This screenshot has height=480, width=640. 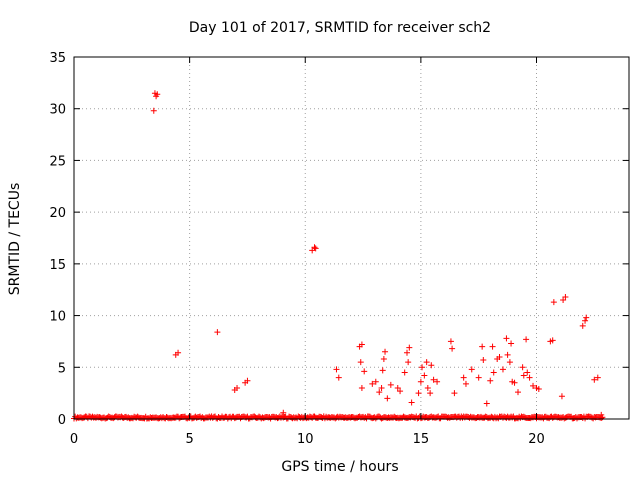 What do you see at coordinates (62, 420) in the screenshot?
I see `y-tick-label: 0` at bounding box center [62, 420].